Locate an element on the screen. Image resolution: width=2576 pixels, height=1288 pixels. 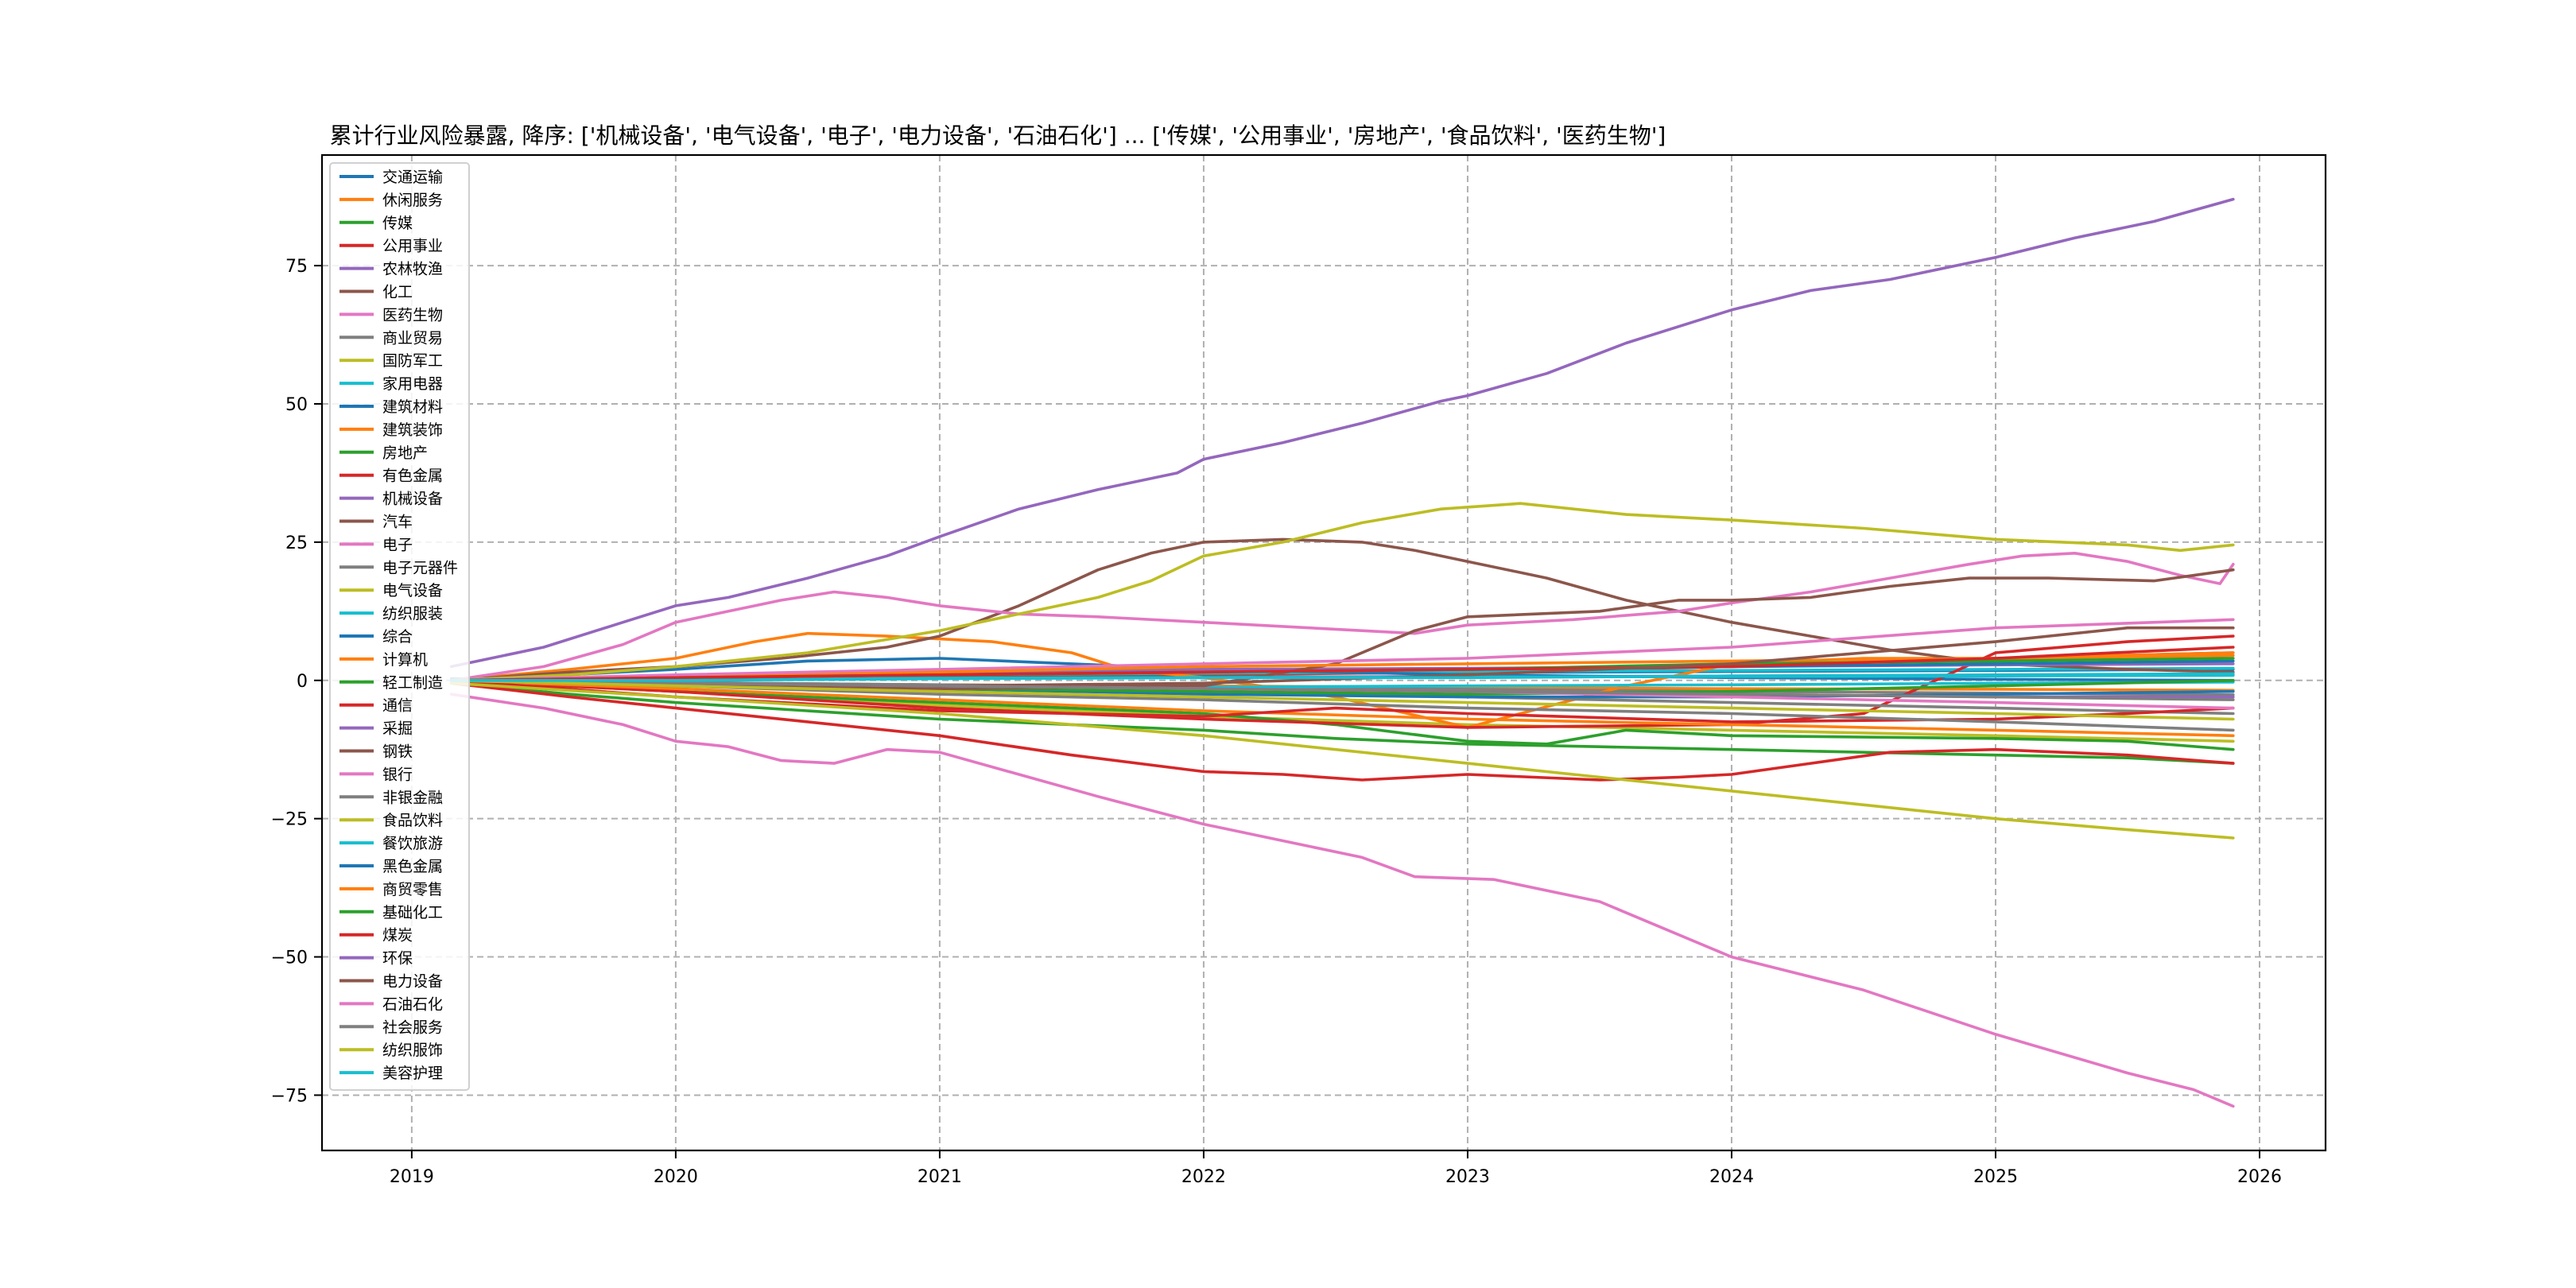
x-tick-label: 2019 is located at coordinates (412, 1177).